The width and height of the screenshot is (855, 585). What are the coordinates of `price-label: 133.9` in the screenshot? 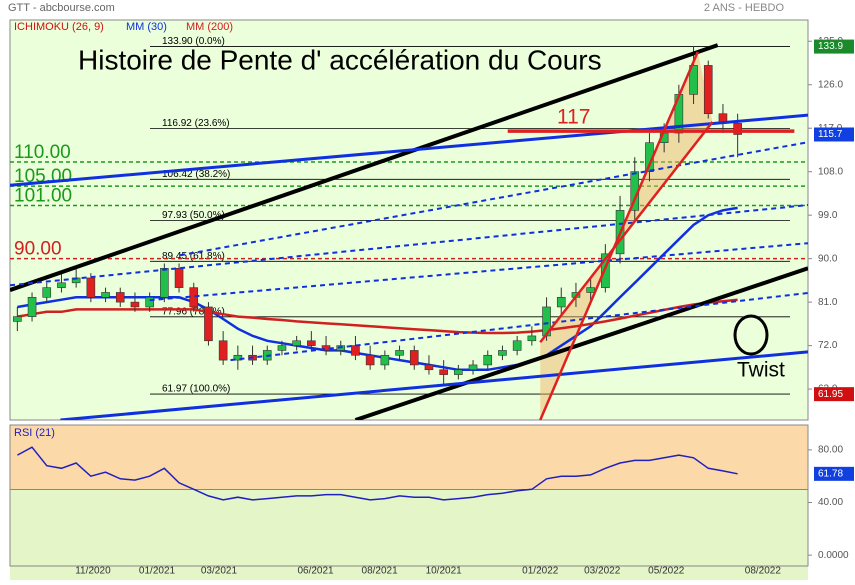 It's located at (830, 46).